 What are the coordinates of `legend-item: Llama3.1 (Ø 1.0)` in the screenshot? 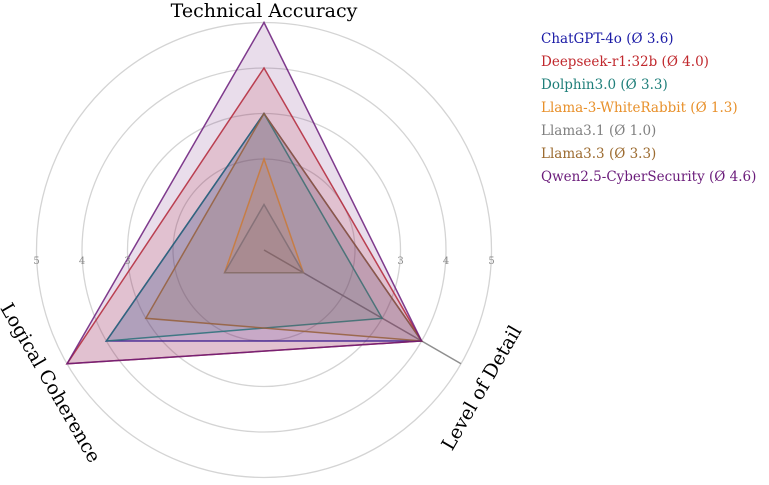 It's located at (599, 131).